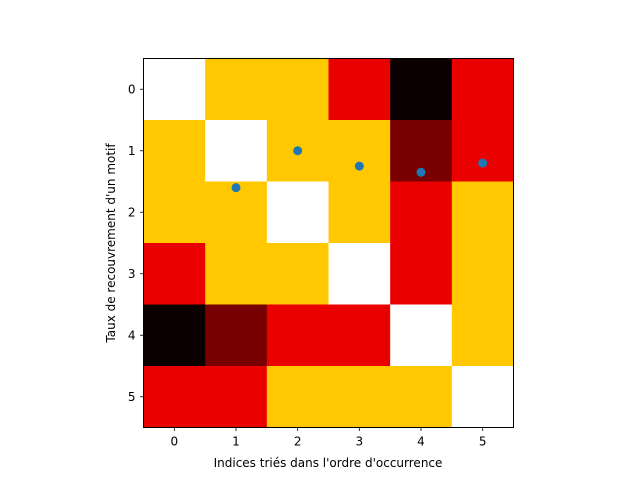 The width and height of the screenshot is (640, 480). What do you see at coordinates (132, 212) in the screenshot?
I see `y-tick-label-2: 2` at bounding box center [132, 212].